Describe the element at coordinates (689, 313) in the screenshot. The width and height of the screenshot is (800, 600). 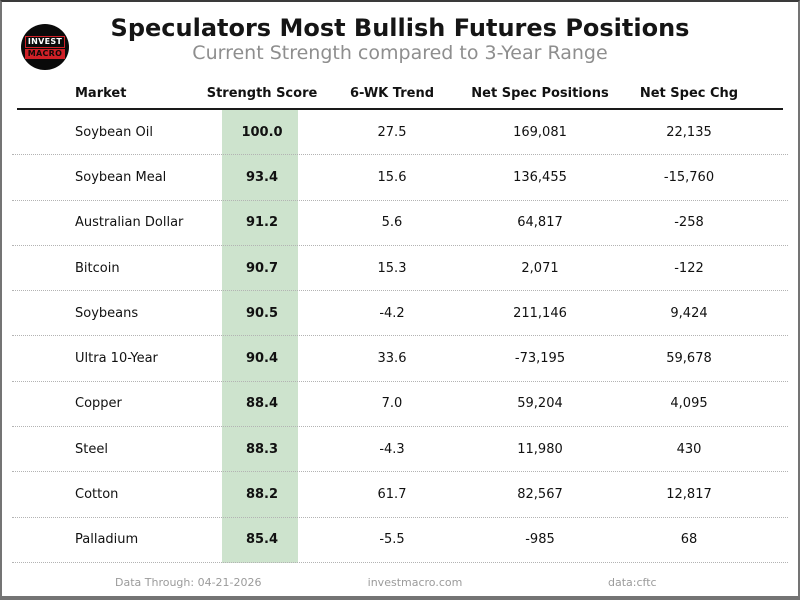
I see `cell-net-spec-chg: 9,424` at that location.